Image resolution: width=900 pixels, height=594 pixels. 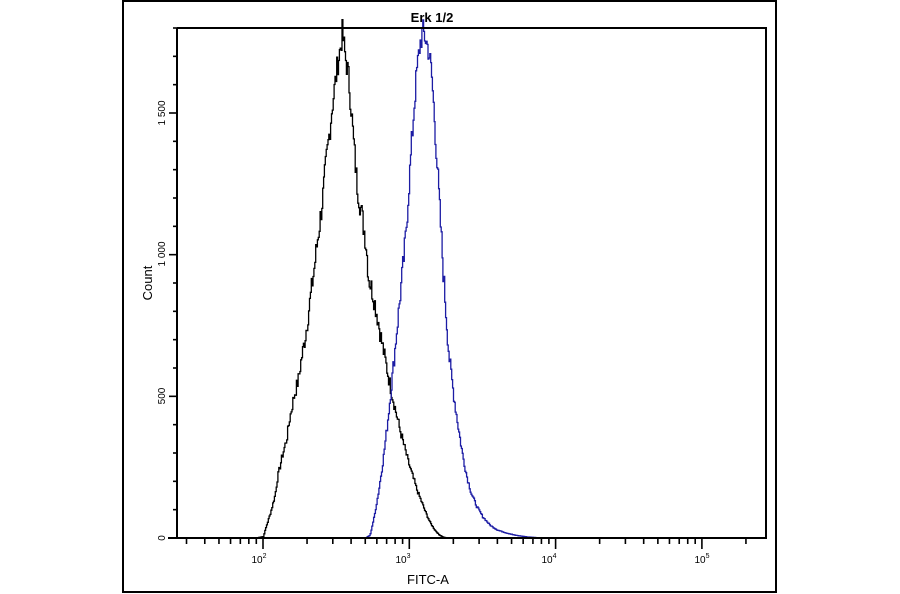 I want to click on y-axis-ticks, so click(x=173, y=283).